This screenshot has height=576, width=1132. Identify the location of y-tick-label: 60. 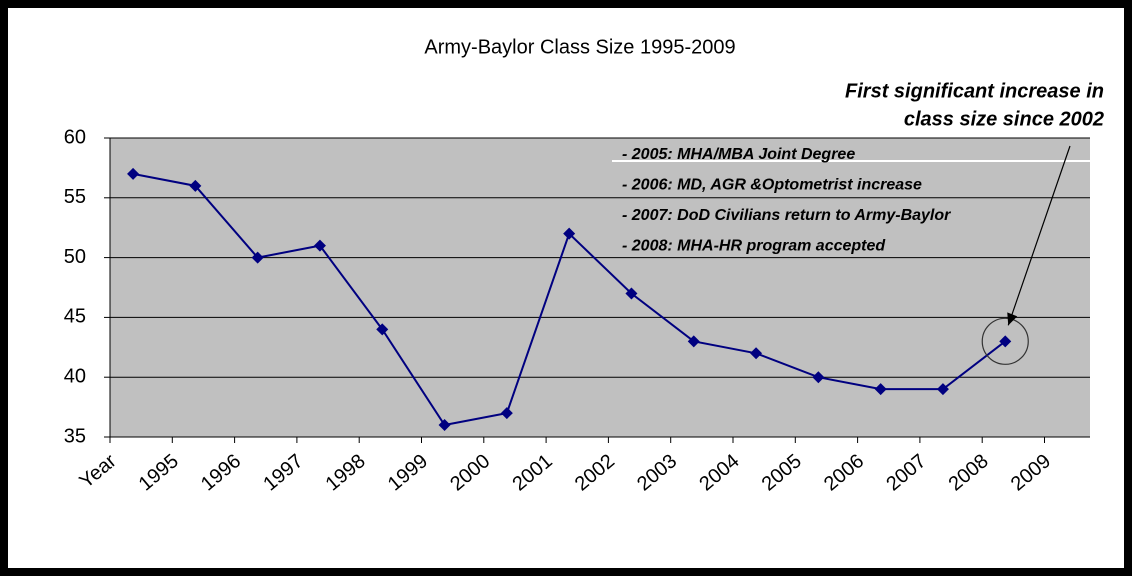
(75, 137).